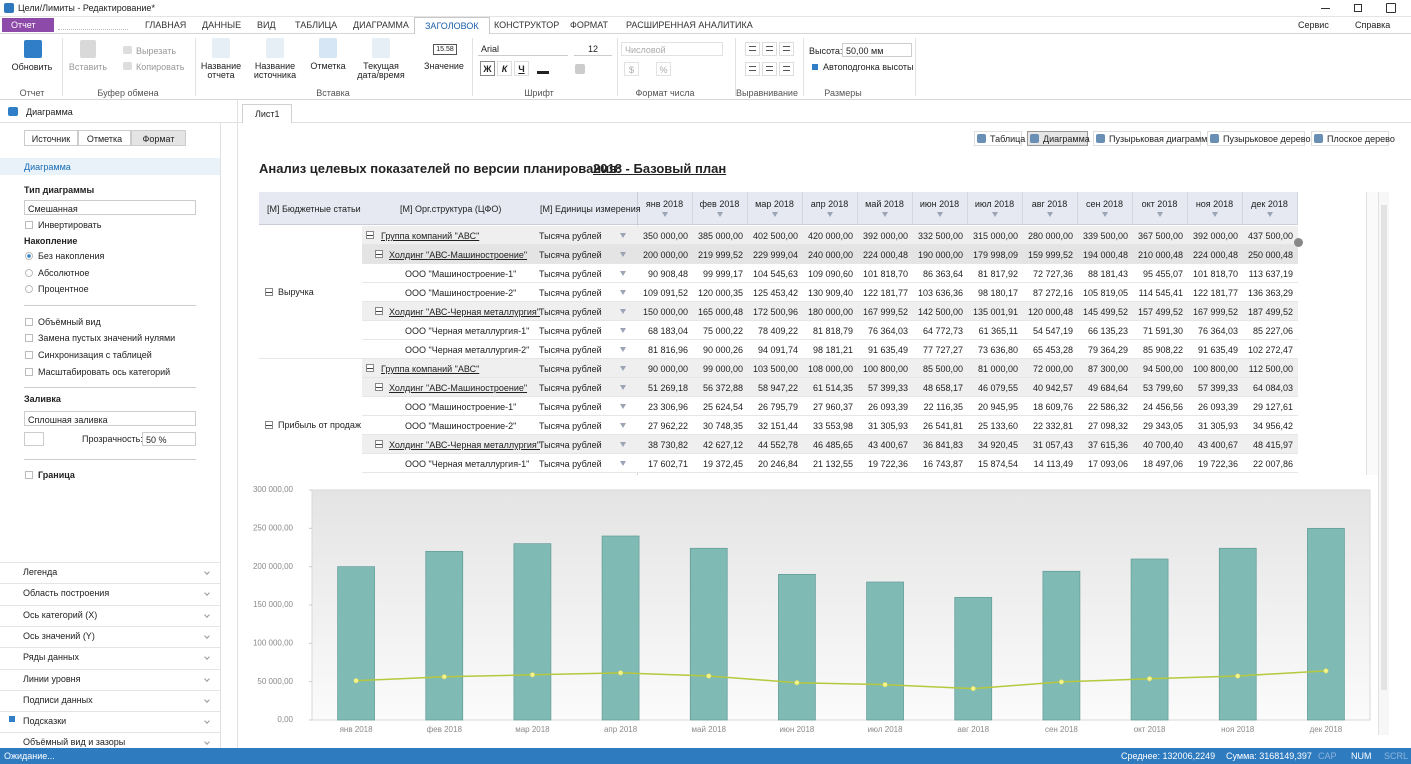  Describe the element at coordinates (221, 70) in the screenshot. I see `ribbon-button: Название отчета` at that location.